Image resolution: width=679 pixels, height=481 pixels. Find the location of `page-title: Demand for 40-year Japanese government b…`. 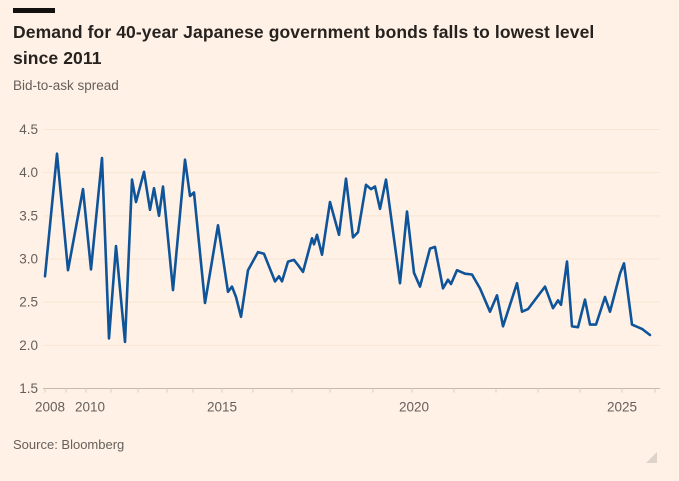

page-title: Demand for 40-year Japanese government b… is located at coordinates (338, 45).